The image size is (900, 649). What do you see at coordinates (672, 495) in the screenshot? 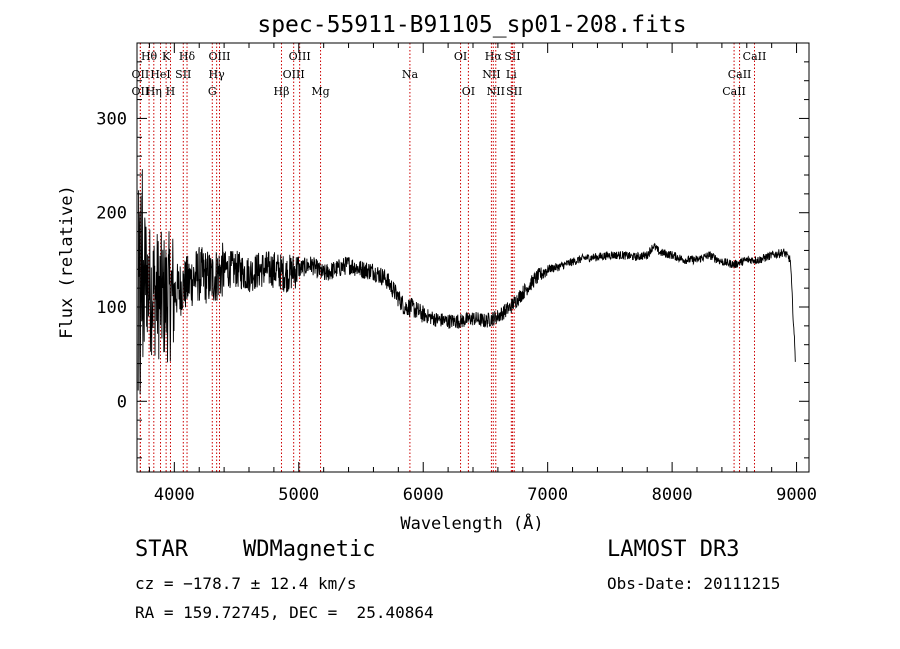
I see `x-tick-label: 8000` at bounding box center [672, 495].